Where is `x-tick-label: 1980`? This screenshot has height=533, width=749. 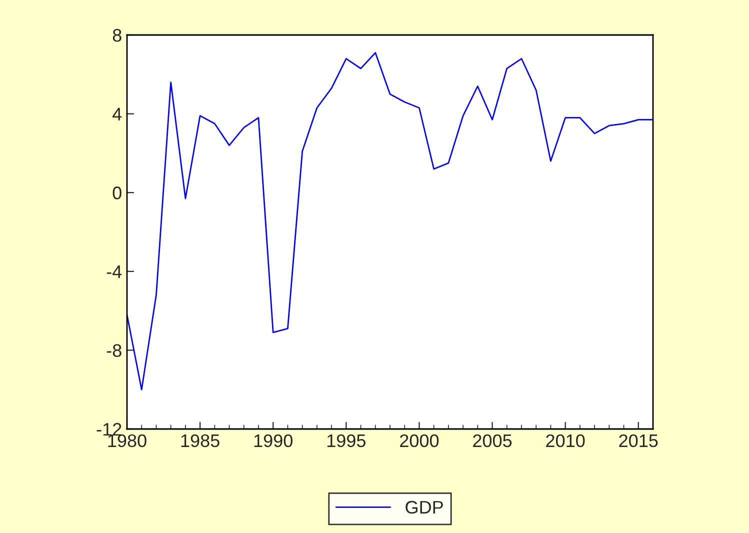
x-tick-label: 1980 is located at coordinates (127, 441).